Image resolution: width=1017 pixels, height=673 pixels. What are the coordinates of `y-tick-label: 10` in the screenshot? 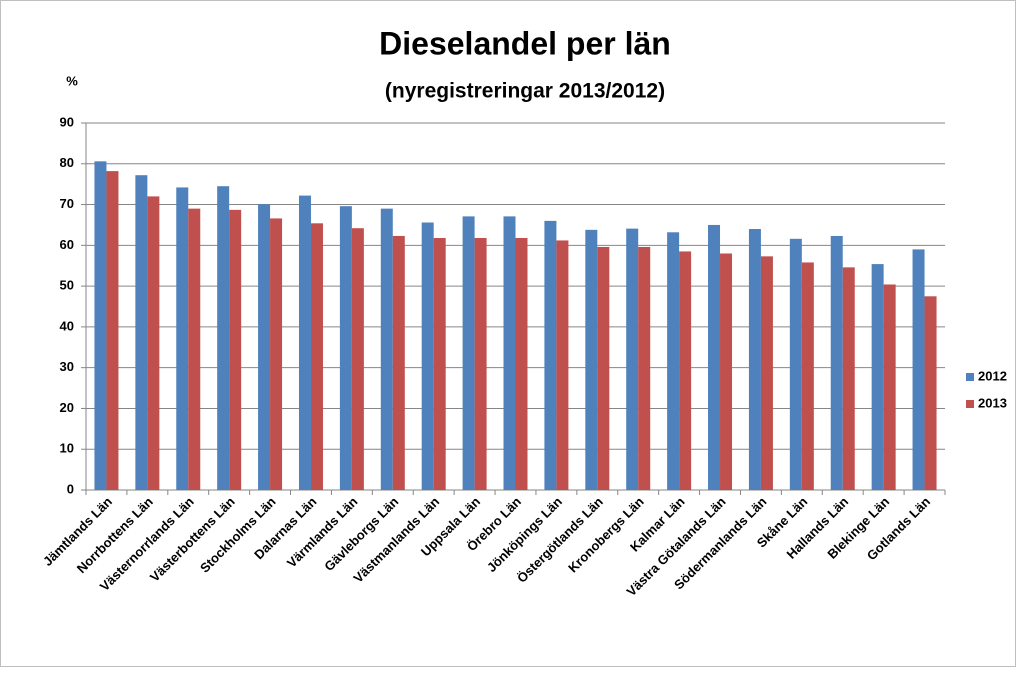 It's located at (67, 448).